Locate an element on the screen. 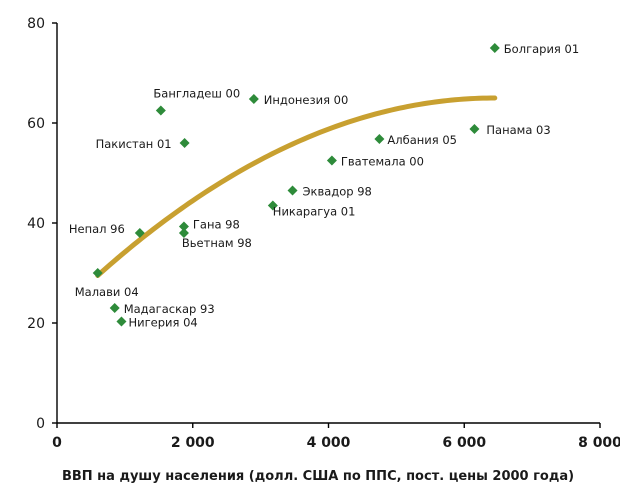 The height and width of the screenshot is (489, 620). y-tick-label: 20 is located at coordinates (36, 324).